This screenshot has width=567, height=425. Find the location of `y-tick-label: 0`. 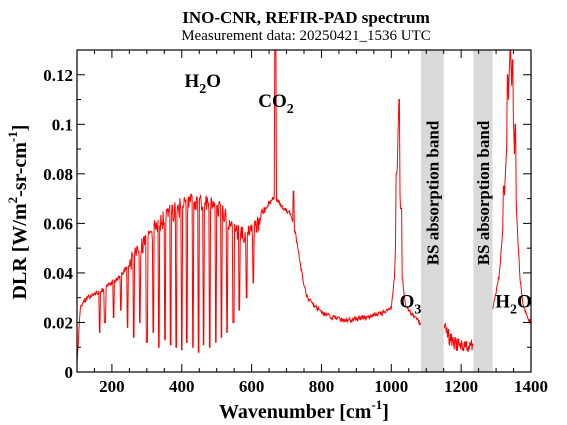

y-tick-label: 0 is located at coordinates (69, 372).